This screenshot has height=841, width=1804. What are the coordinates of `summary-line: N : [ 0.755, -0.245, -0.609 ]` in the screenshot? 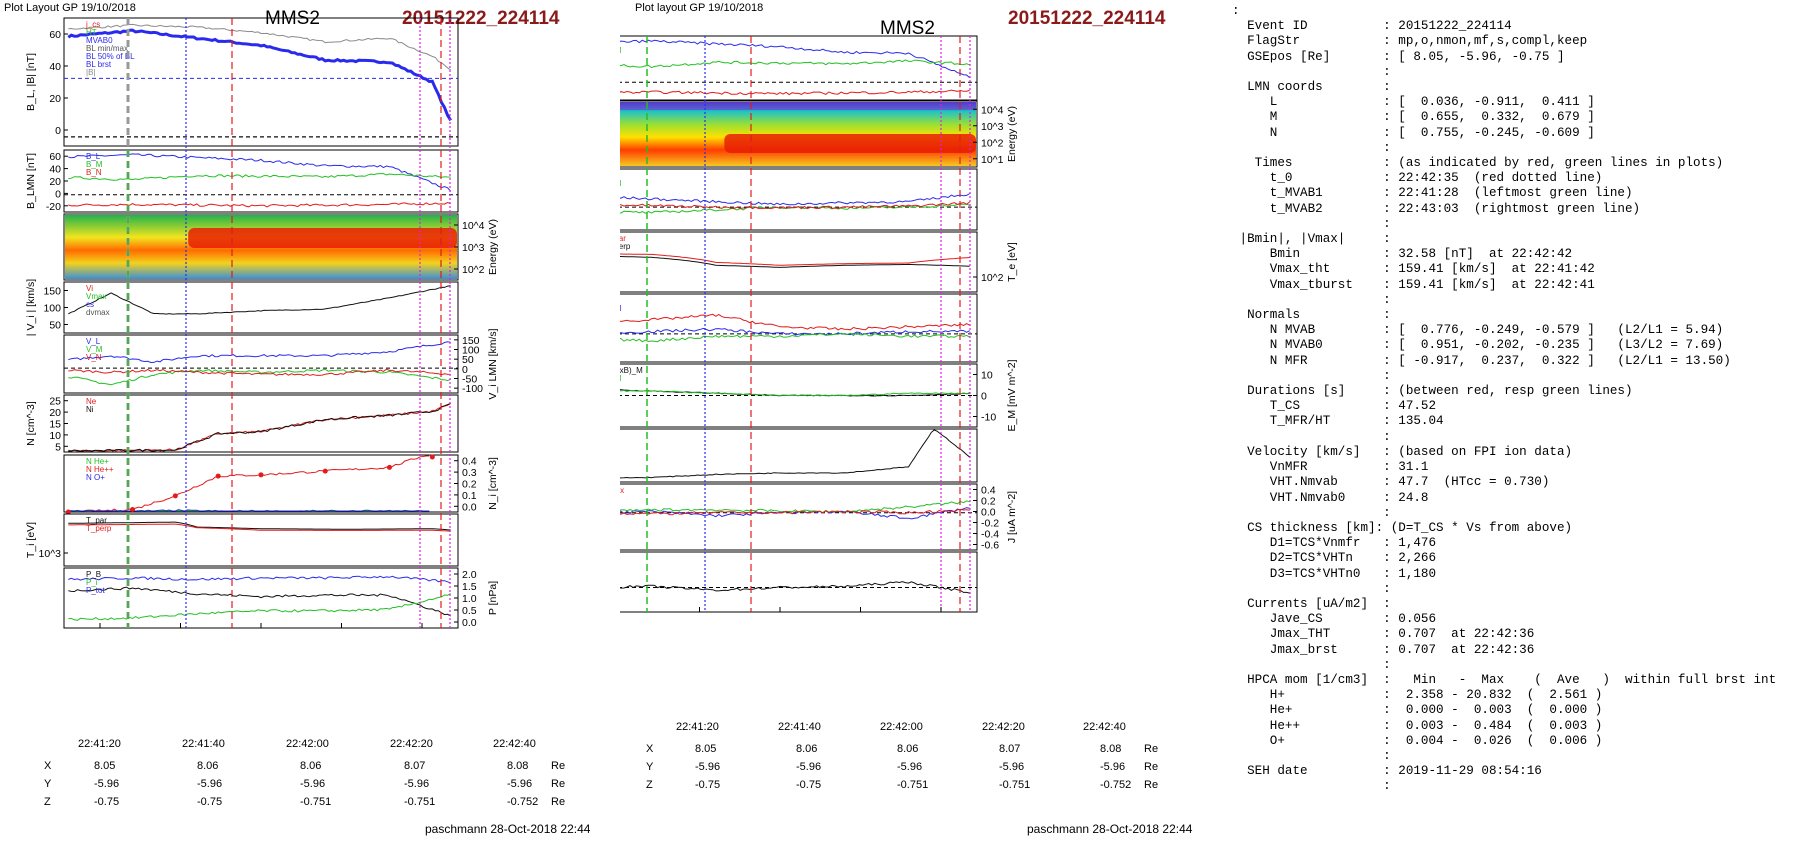 It's located at (1413, 132).